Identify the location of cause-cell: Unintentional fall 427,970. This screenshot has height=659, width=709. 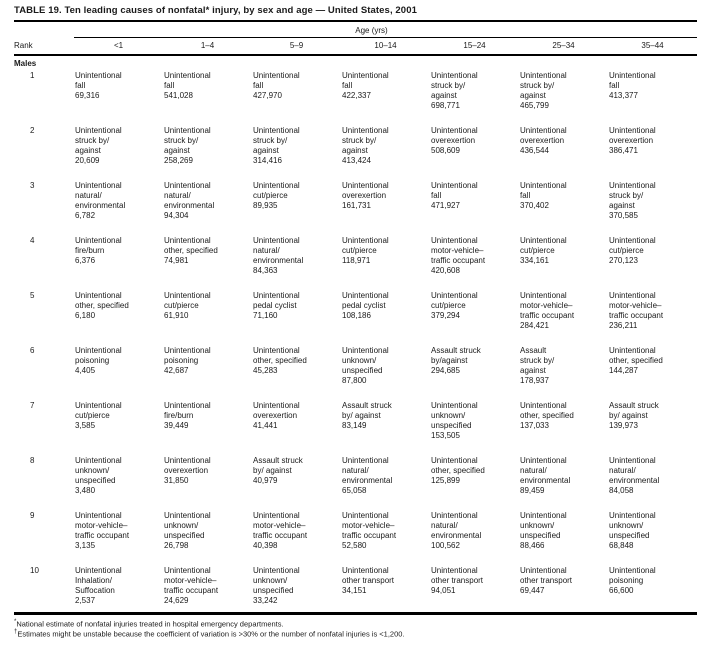
(276, 85).